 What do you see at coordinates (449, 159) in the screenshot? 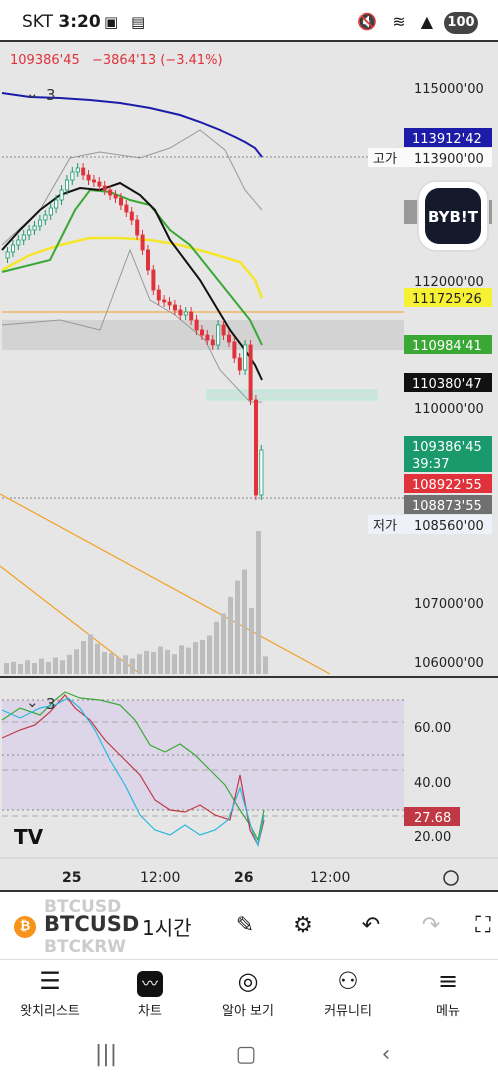
I see `high-value: 113900'00` at bounding box center [449, 159].